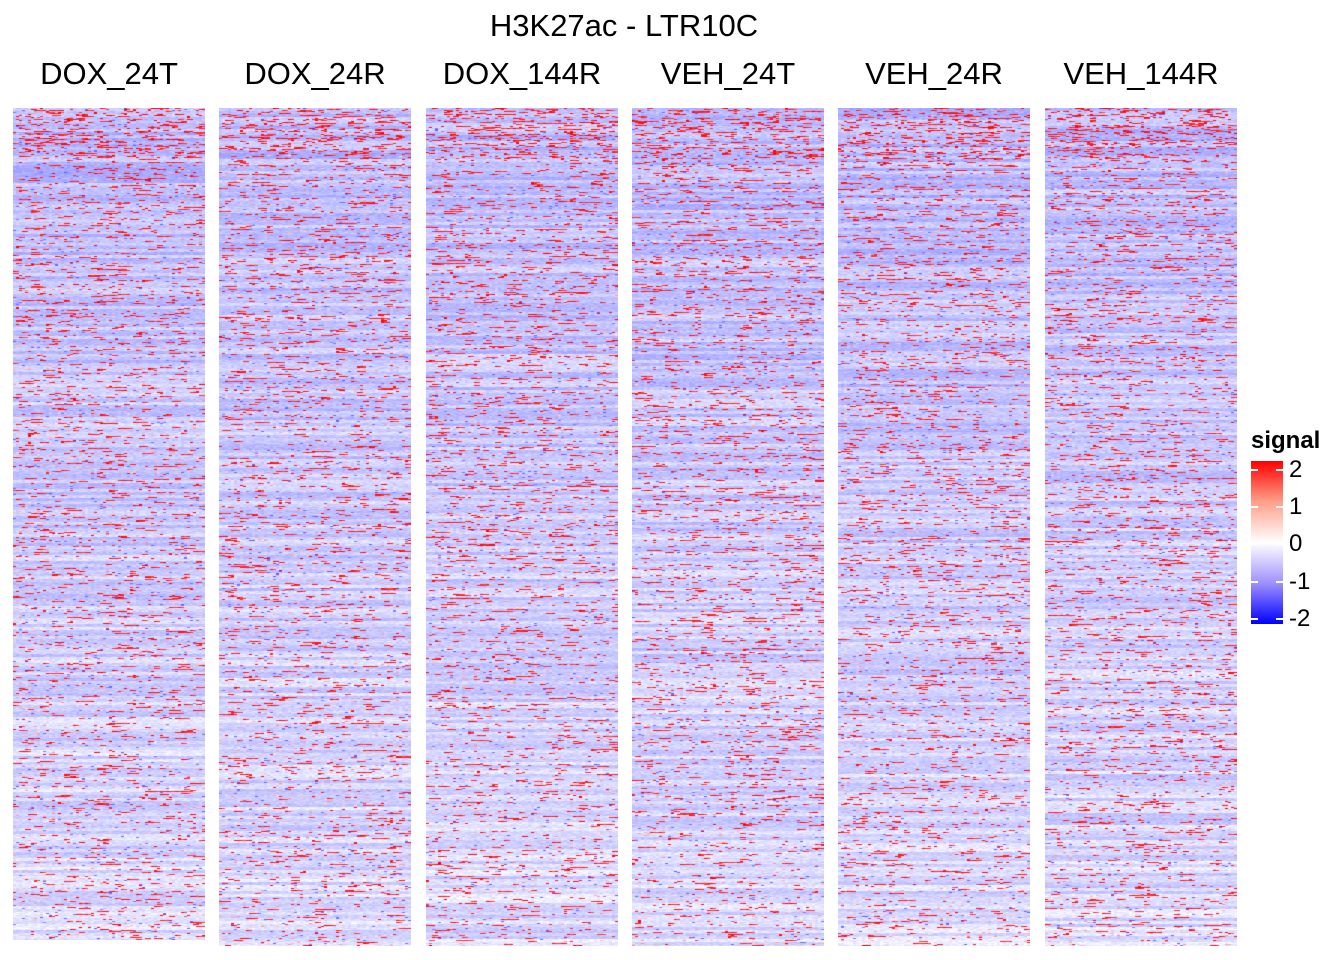 This screenshot has width=1344, height=960. What do you see at coordinates (315, 527) in the screenshot?
I see `heatmap-panel-dox-24r` at bounding box center [315, 527].